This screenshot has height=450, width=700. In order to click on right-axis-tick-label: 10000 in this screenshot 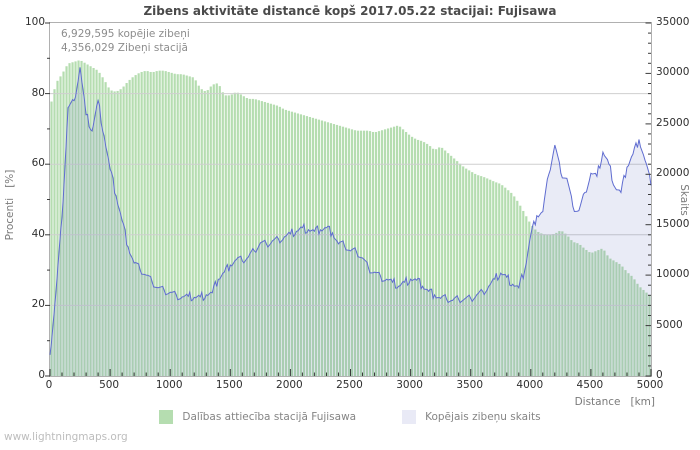, I will do `click(673, 274)`.